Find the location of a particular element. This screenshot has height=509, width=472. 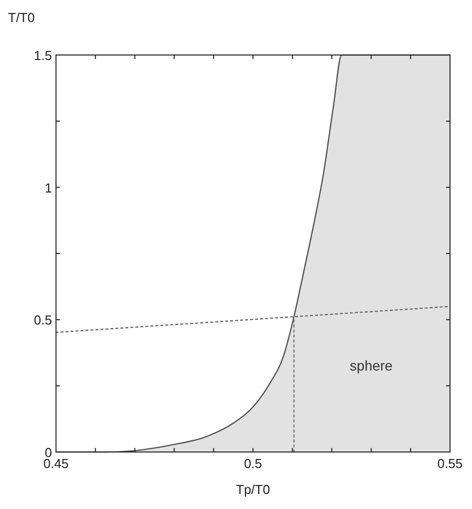

x-tick-label: 0.55 is located at coordinates (450, 463).